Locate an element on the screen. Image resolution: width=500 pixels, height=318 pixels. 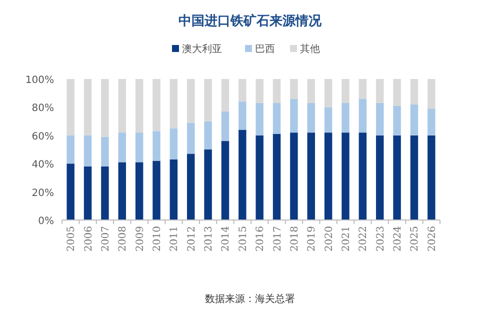
x-tick-label: 2010 is located at coordinates (157, 239).